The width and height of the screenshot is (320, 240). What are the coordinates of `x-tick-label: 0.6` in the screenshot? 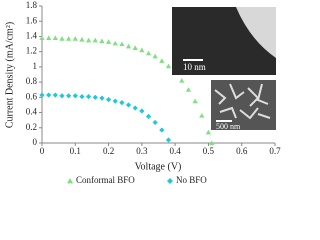 It's located at (242, 151).